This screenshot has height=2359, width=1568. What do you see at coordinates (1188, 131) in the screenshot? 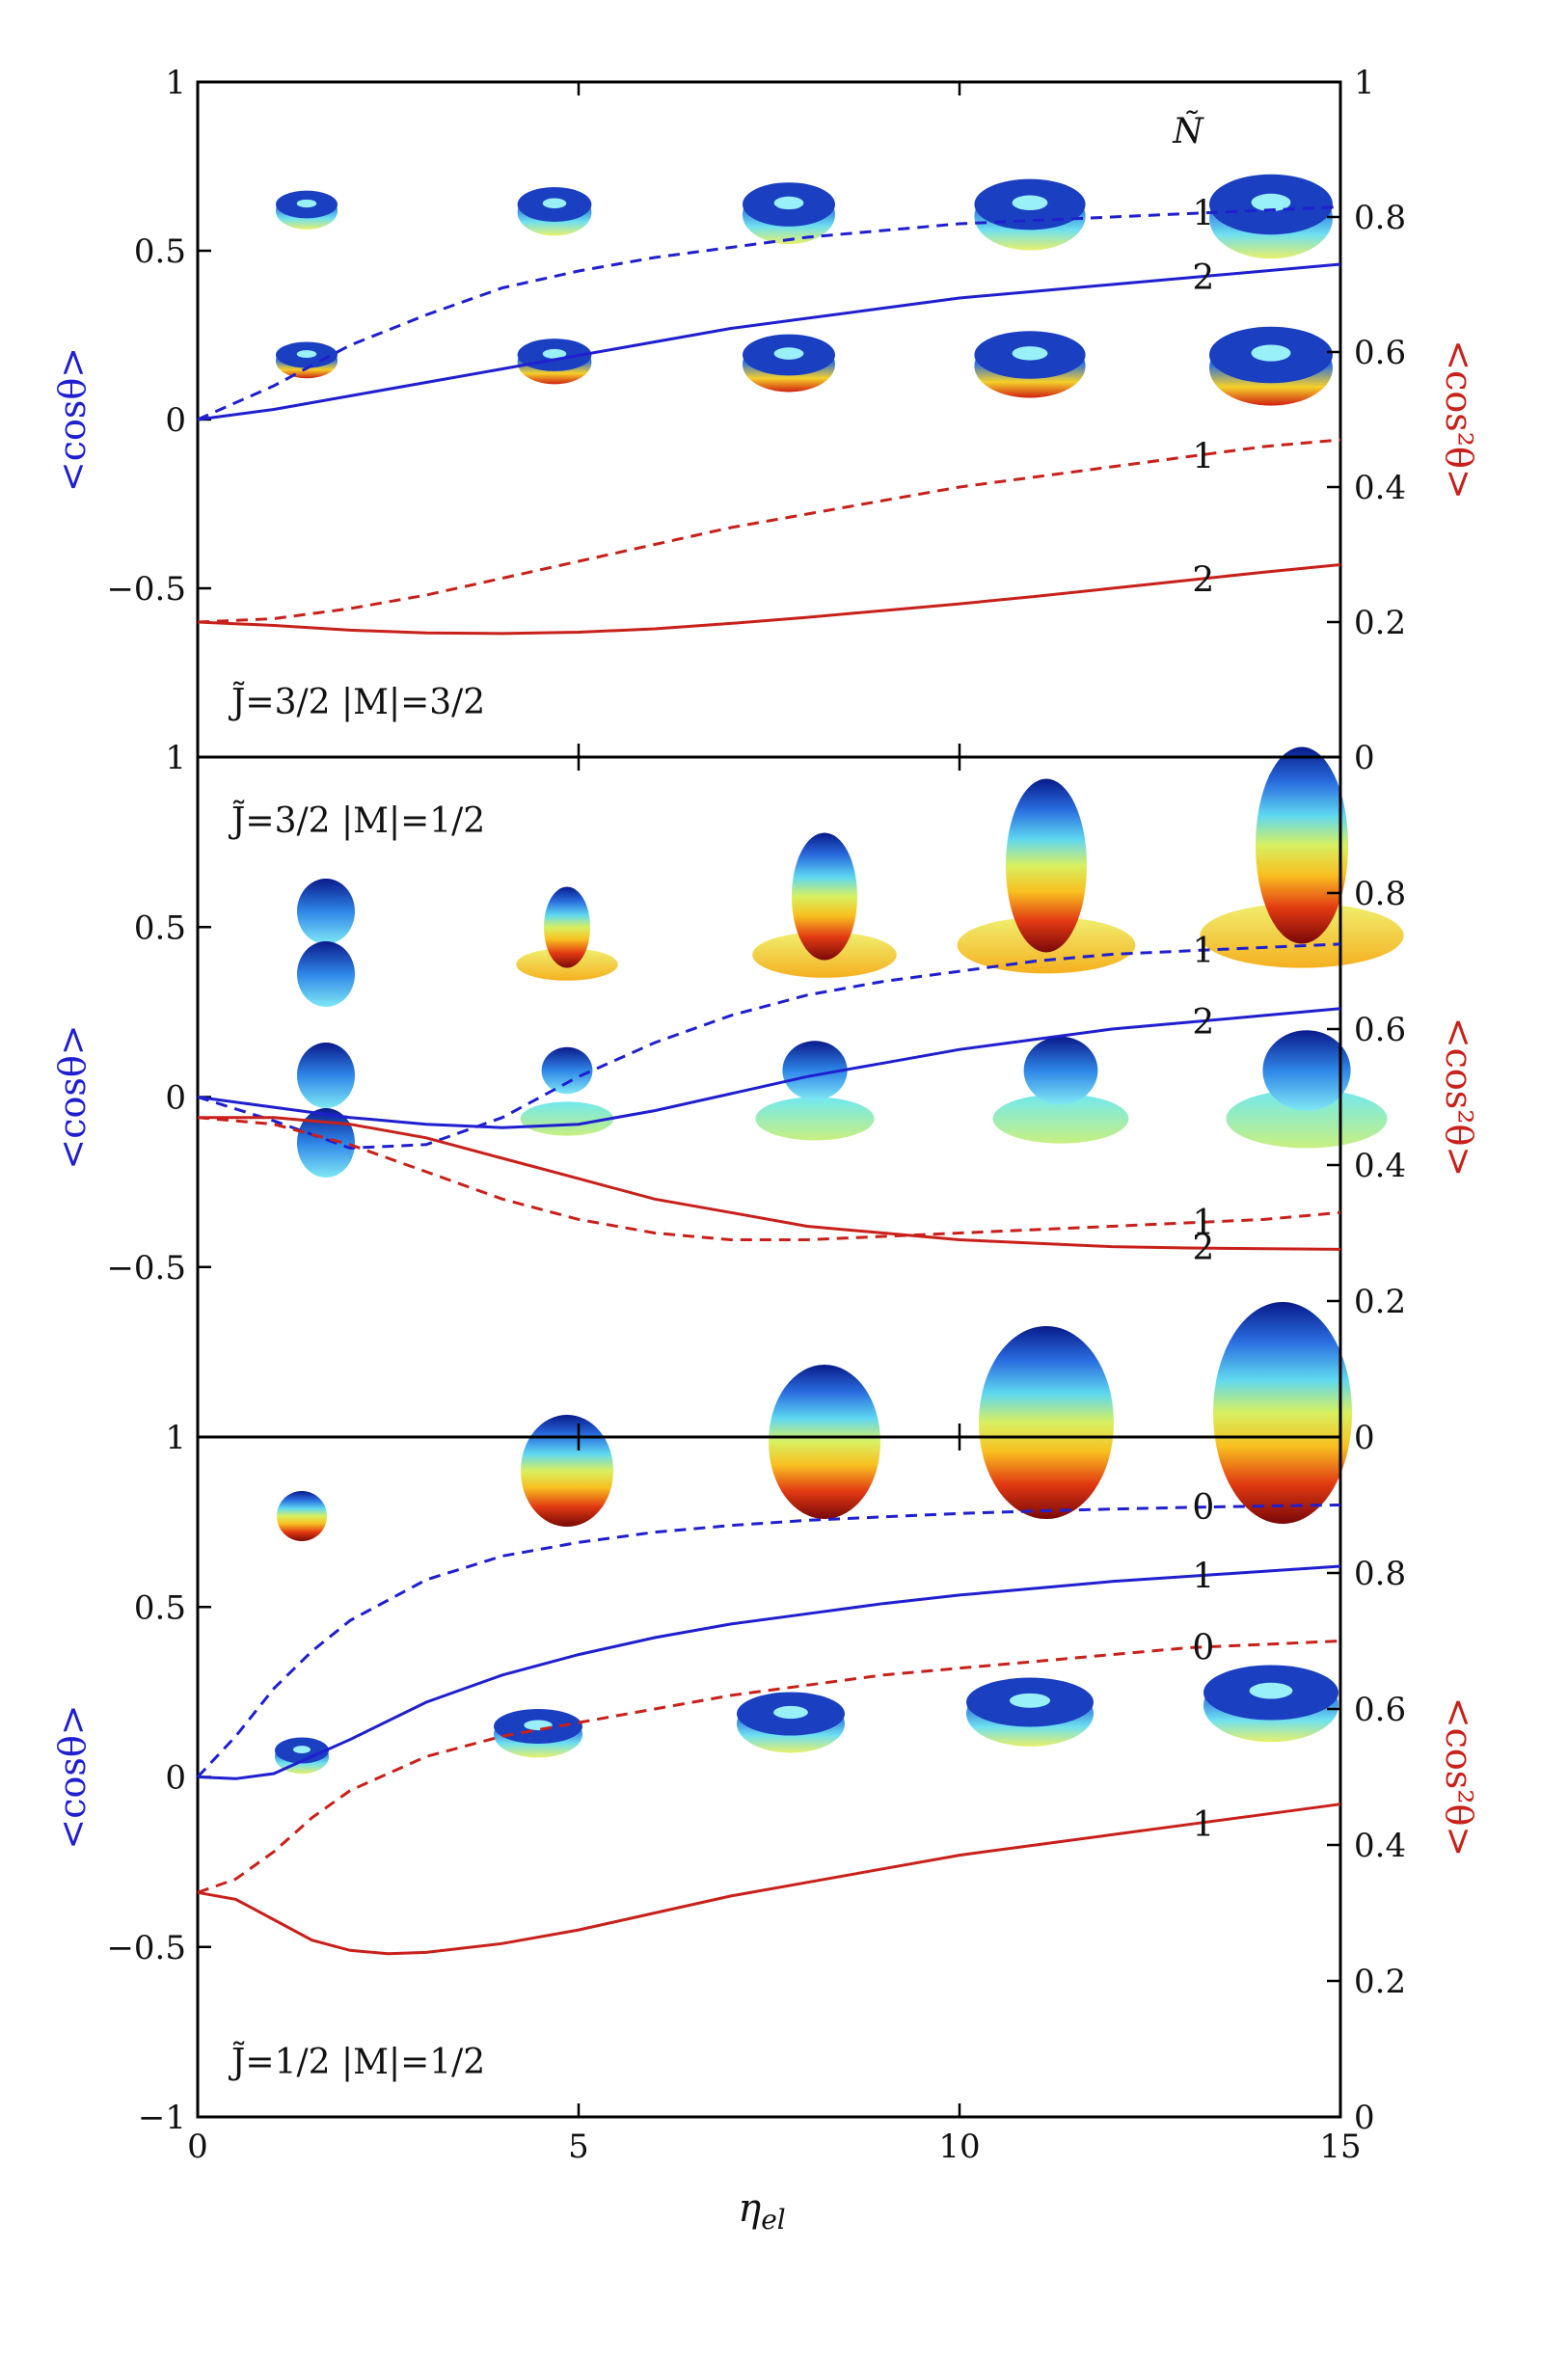
I see `legend-header: Ñ` at bounding box center [1188, 131].